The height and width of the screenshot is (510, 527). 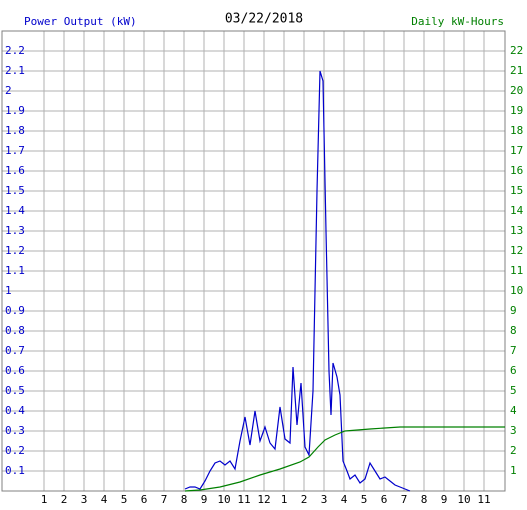 I want to click on y2-tick-label: 1, so click(x=513, y=470).